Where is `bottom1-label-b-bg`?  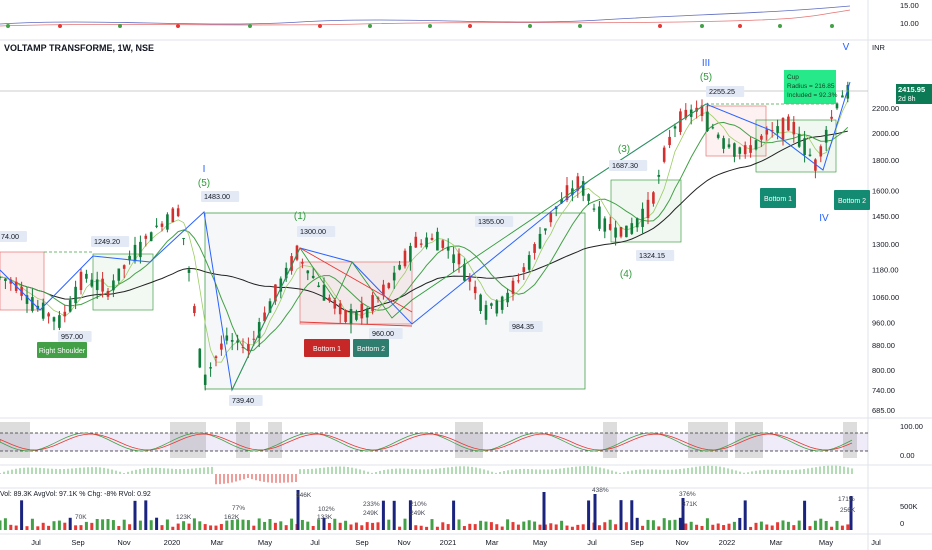 bottom1-label-b-bg is located at coordinates (778, 198).